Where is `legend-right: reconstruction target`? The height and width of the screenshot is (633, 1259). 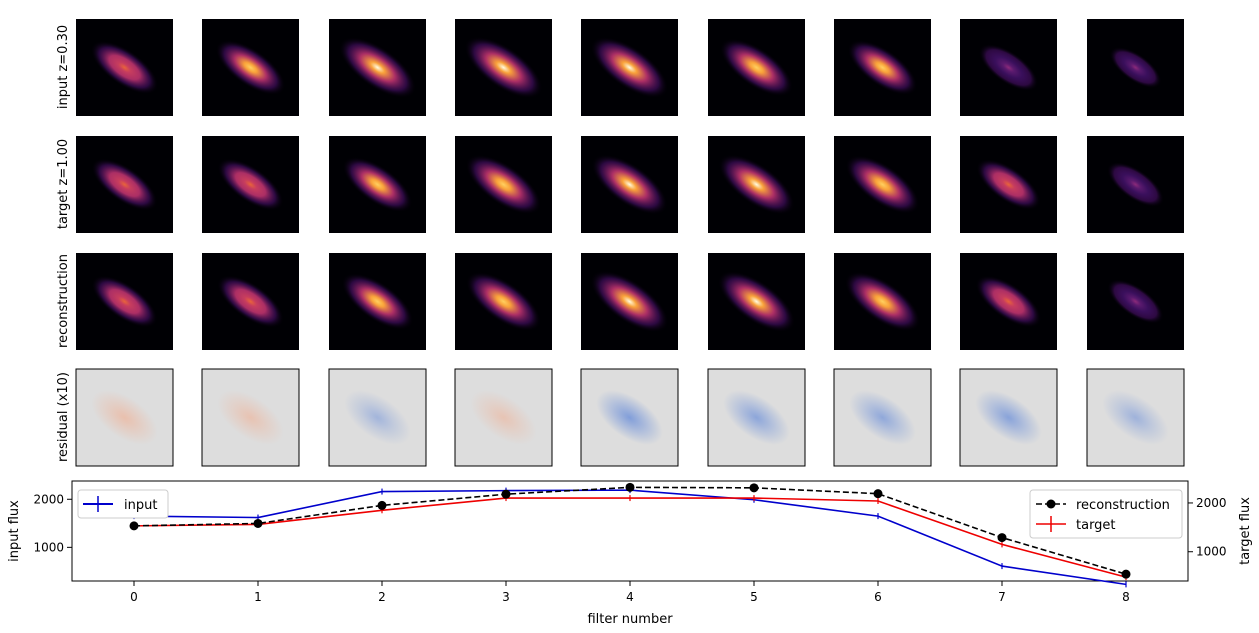
legend-right: reconstruction target is located at coordinates (1106, 514).